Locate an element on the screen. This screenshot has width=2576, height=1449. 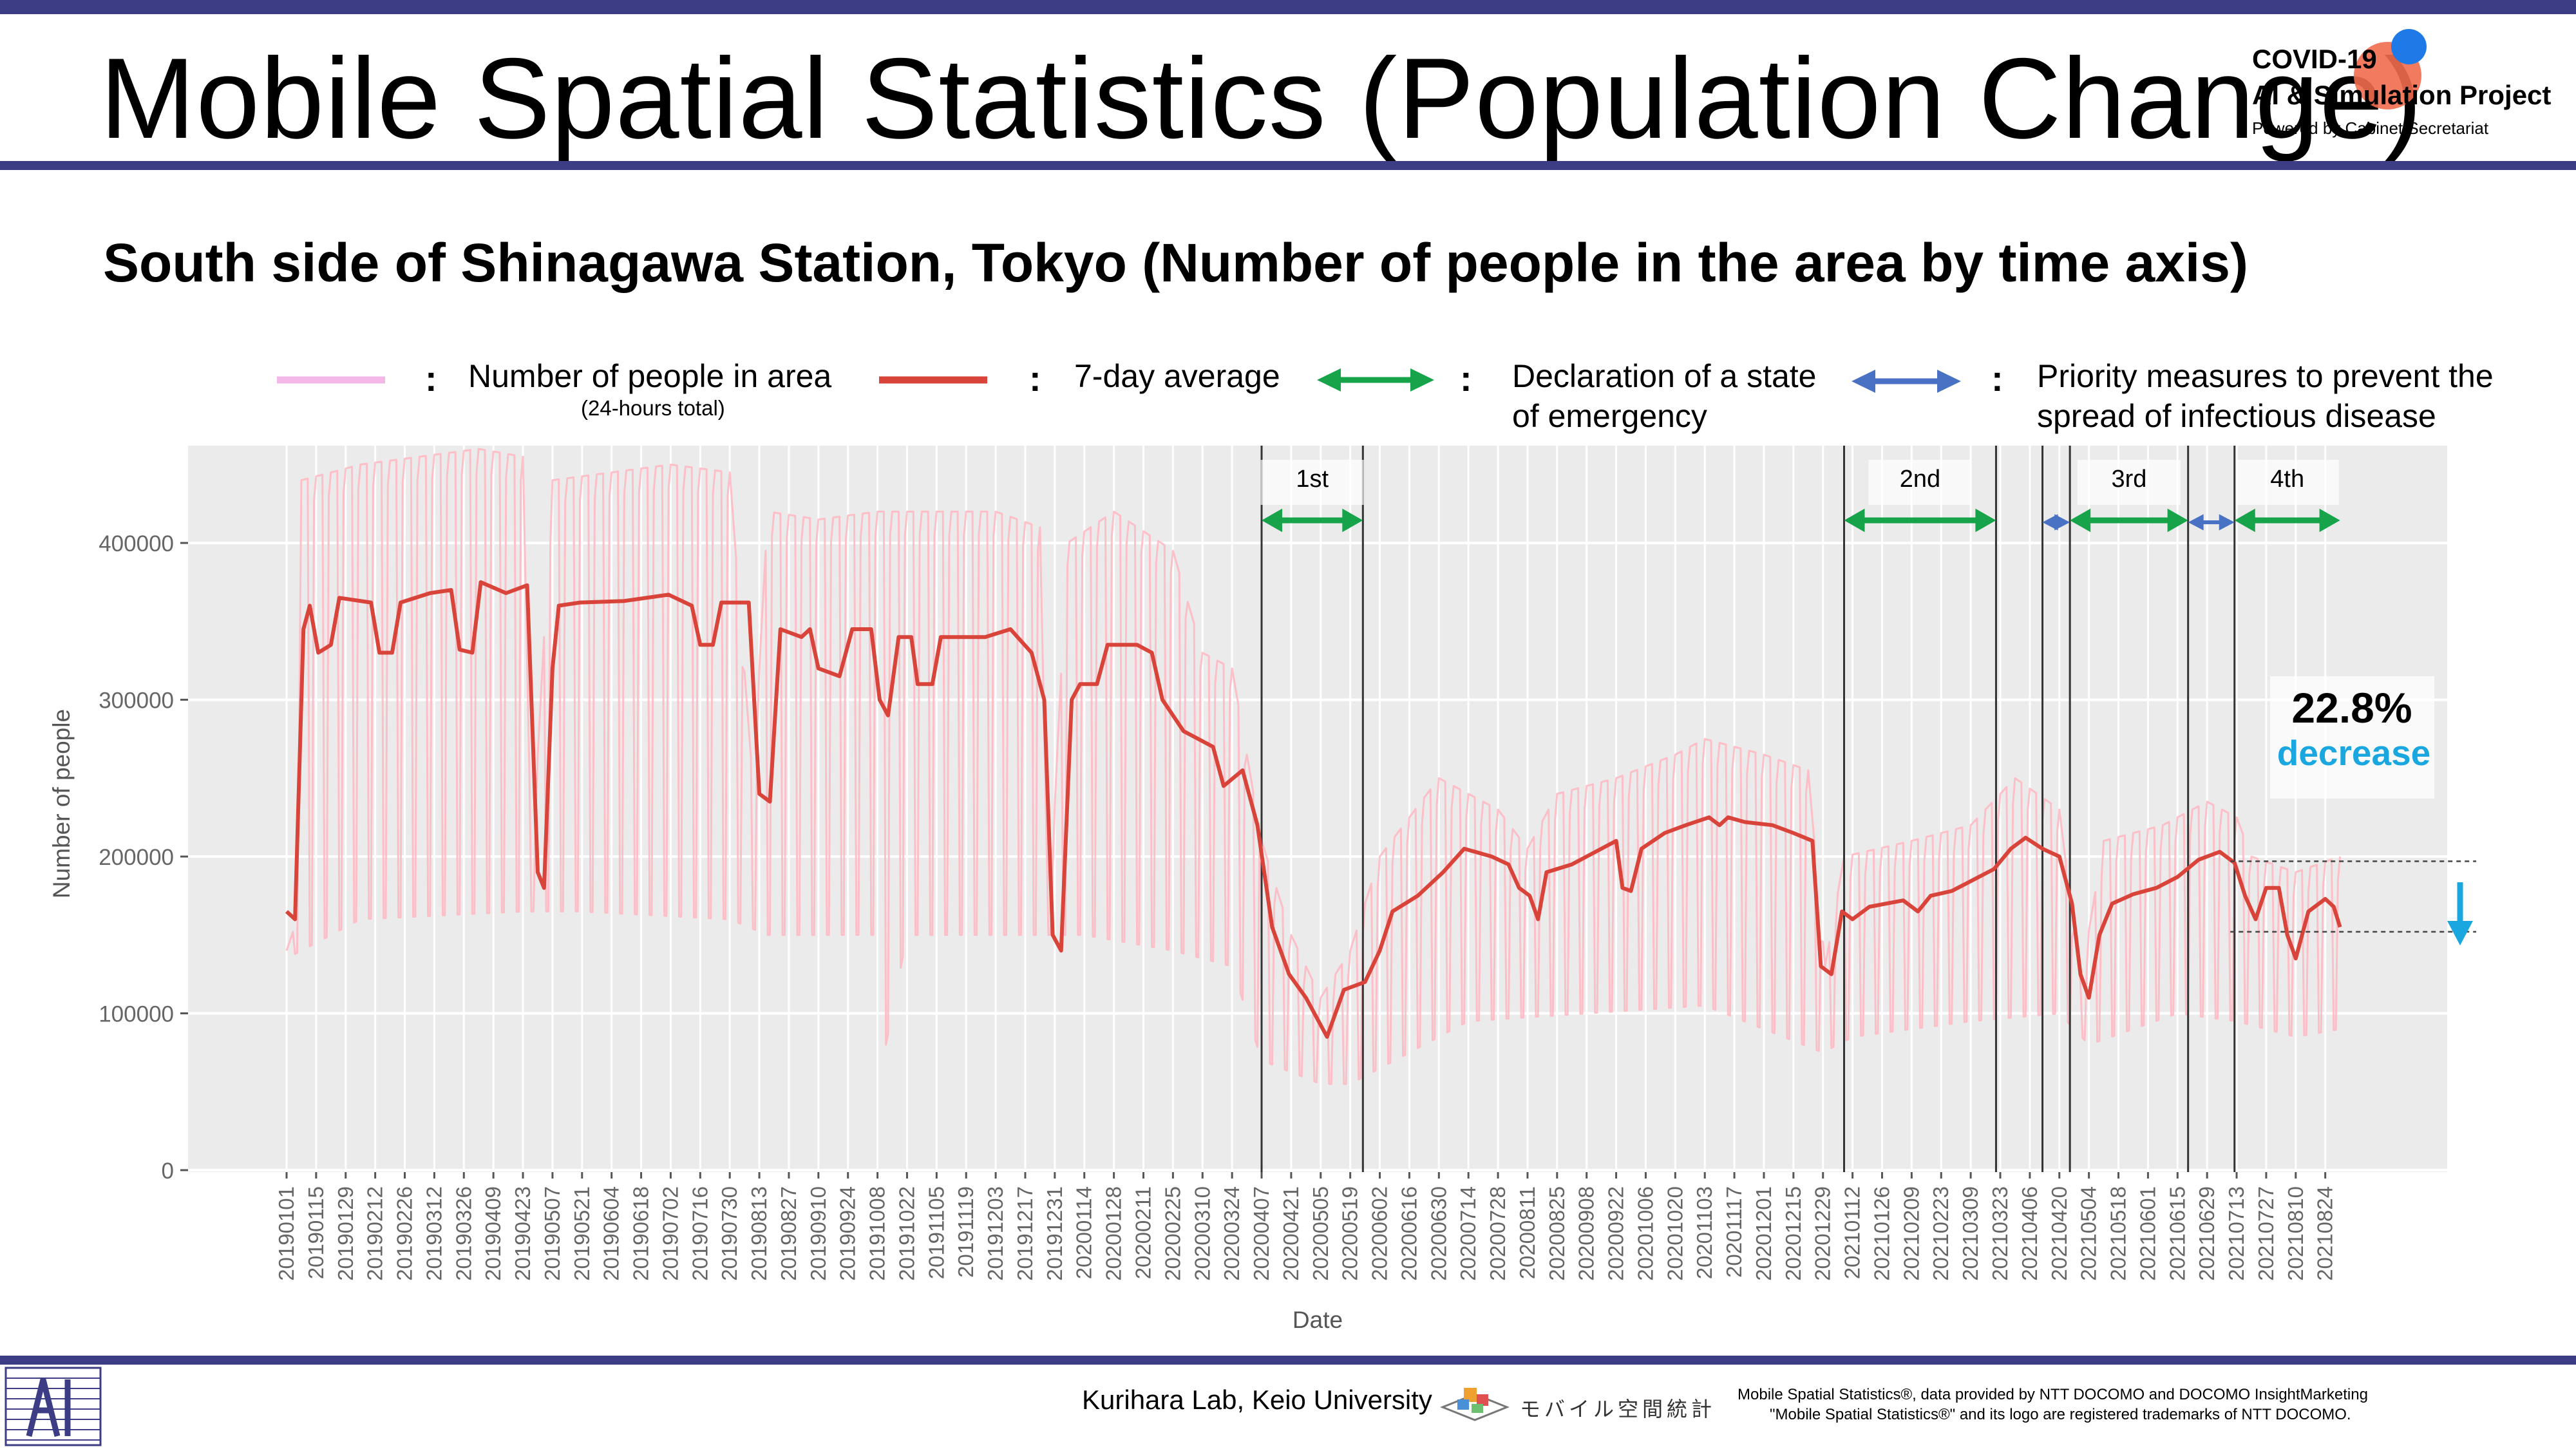
decrease-word: decrease is located at coordinates (2354, 753).